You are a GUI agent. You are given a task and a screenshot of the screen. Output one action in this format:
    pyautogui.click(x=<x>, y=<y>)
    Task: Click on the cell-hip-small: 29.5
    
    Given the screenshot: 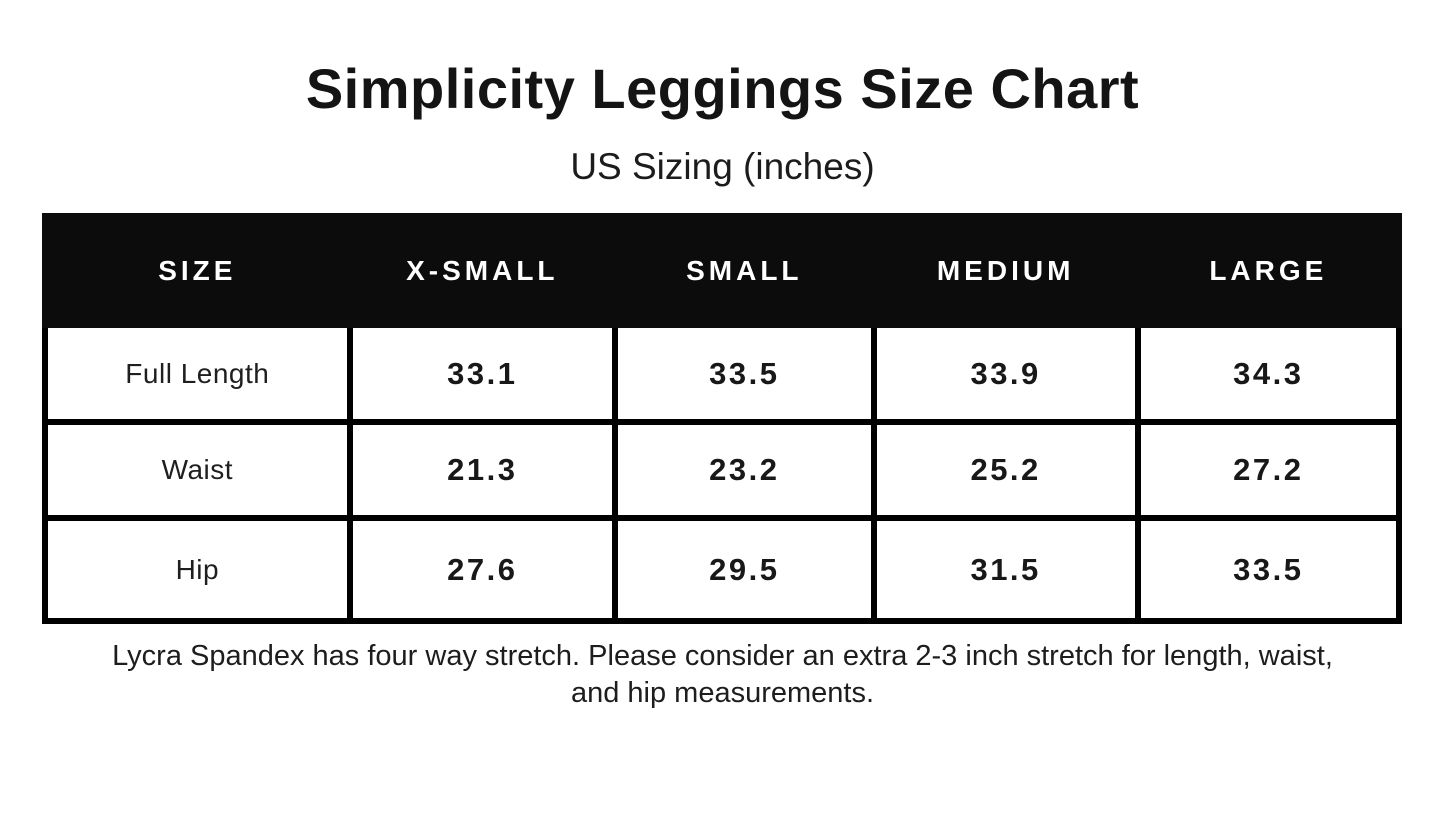 What is the action you would take?
    pyautogui.click(x=744, y=569)
    